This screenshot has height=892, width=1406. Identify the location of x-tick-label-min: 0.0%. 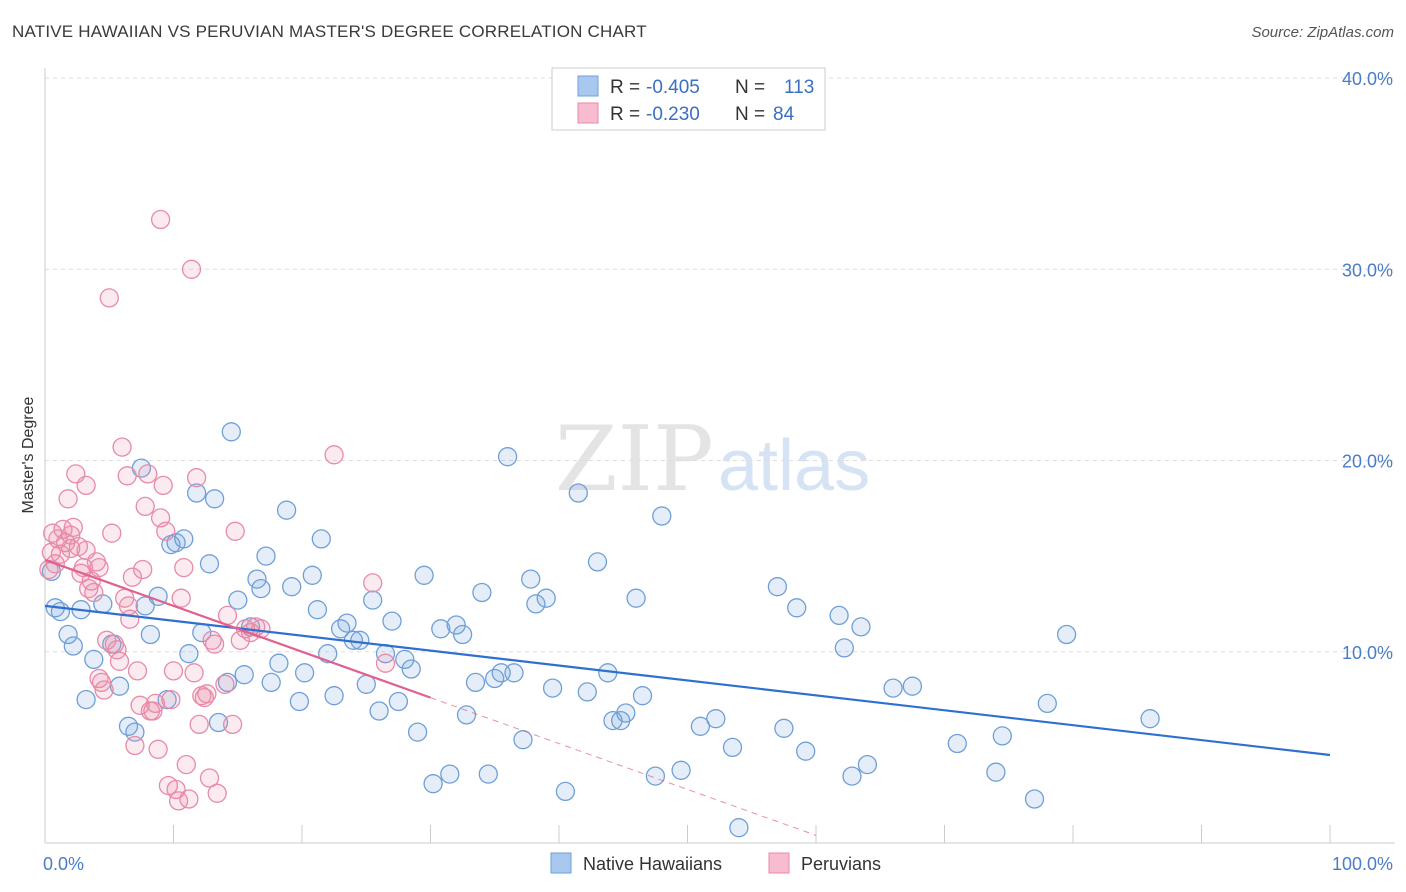
(63, 864).